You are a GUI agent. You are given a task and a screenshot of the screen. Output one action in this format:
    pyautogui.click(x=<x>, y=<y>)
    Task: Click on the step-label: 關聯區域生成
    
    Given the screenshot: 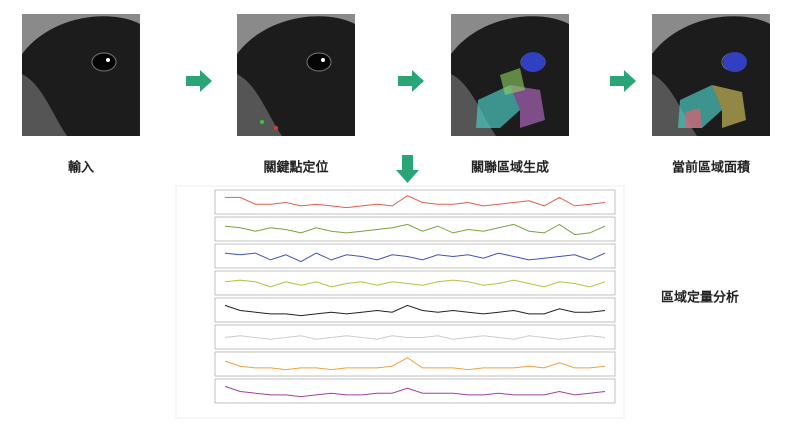 What is the action you would take?
    pyautogui.click(x=510, y=168)
    